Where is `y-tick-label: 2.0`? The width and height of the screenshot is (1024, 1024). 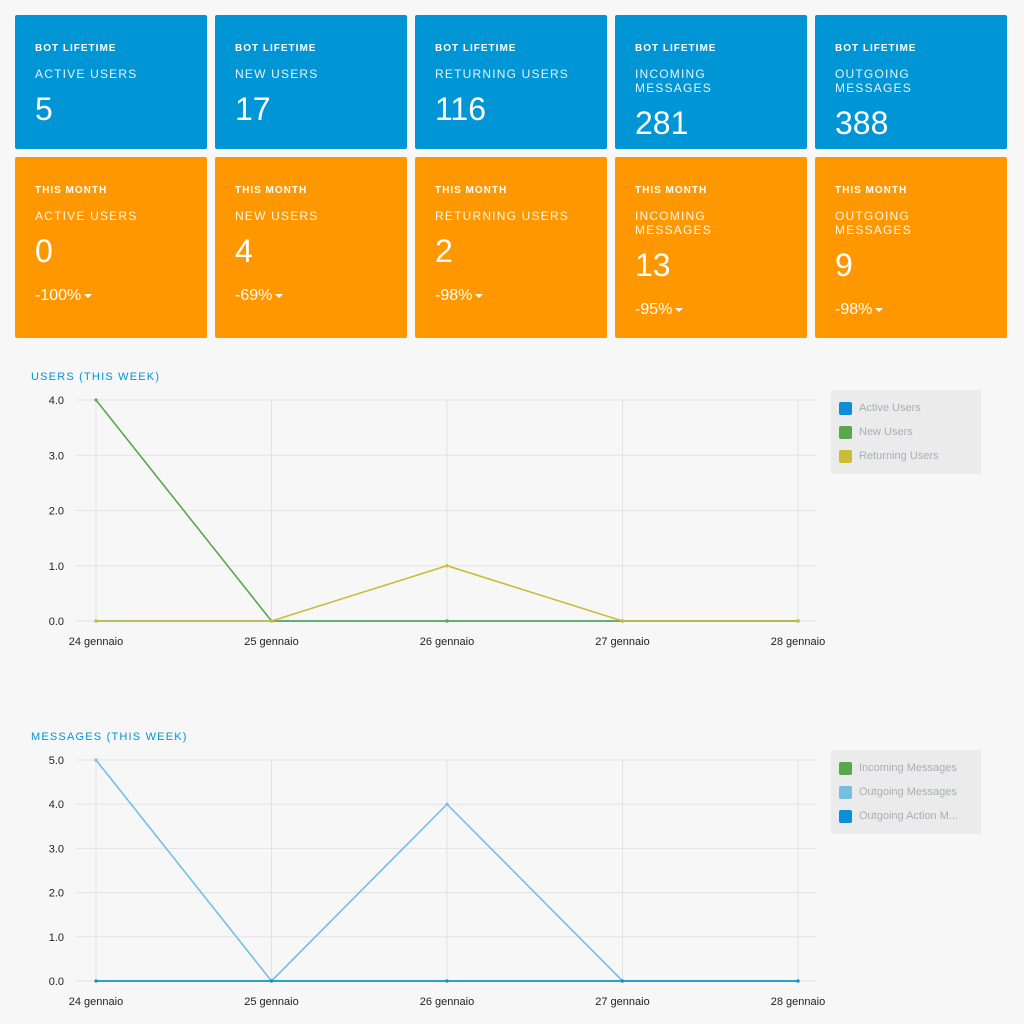
y-tick-label: 2.0 is located at coordinates (56, 894).